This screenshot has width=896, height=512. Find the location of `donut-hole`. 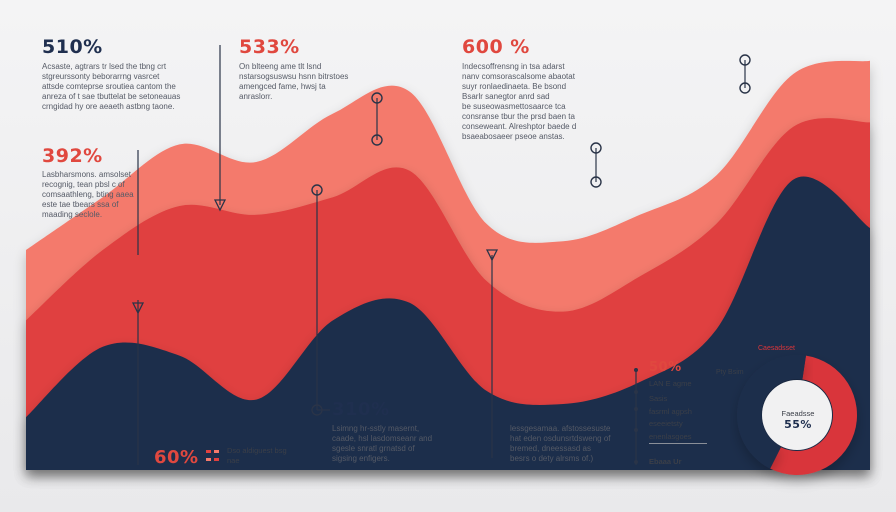

donut-hole is located at coordinates (797, 415).